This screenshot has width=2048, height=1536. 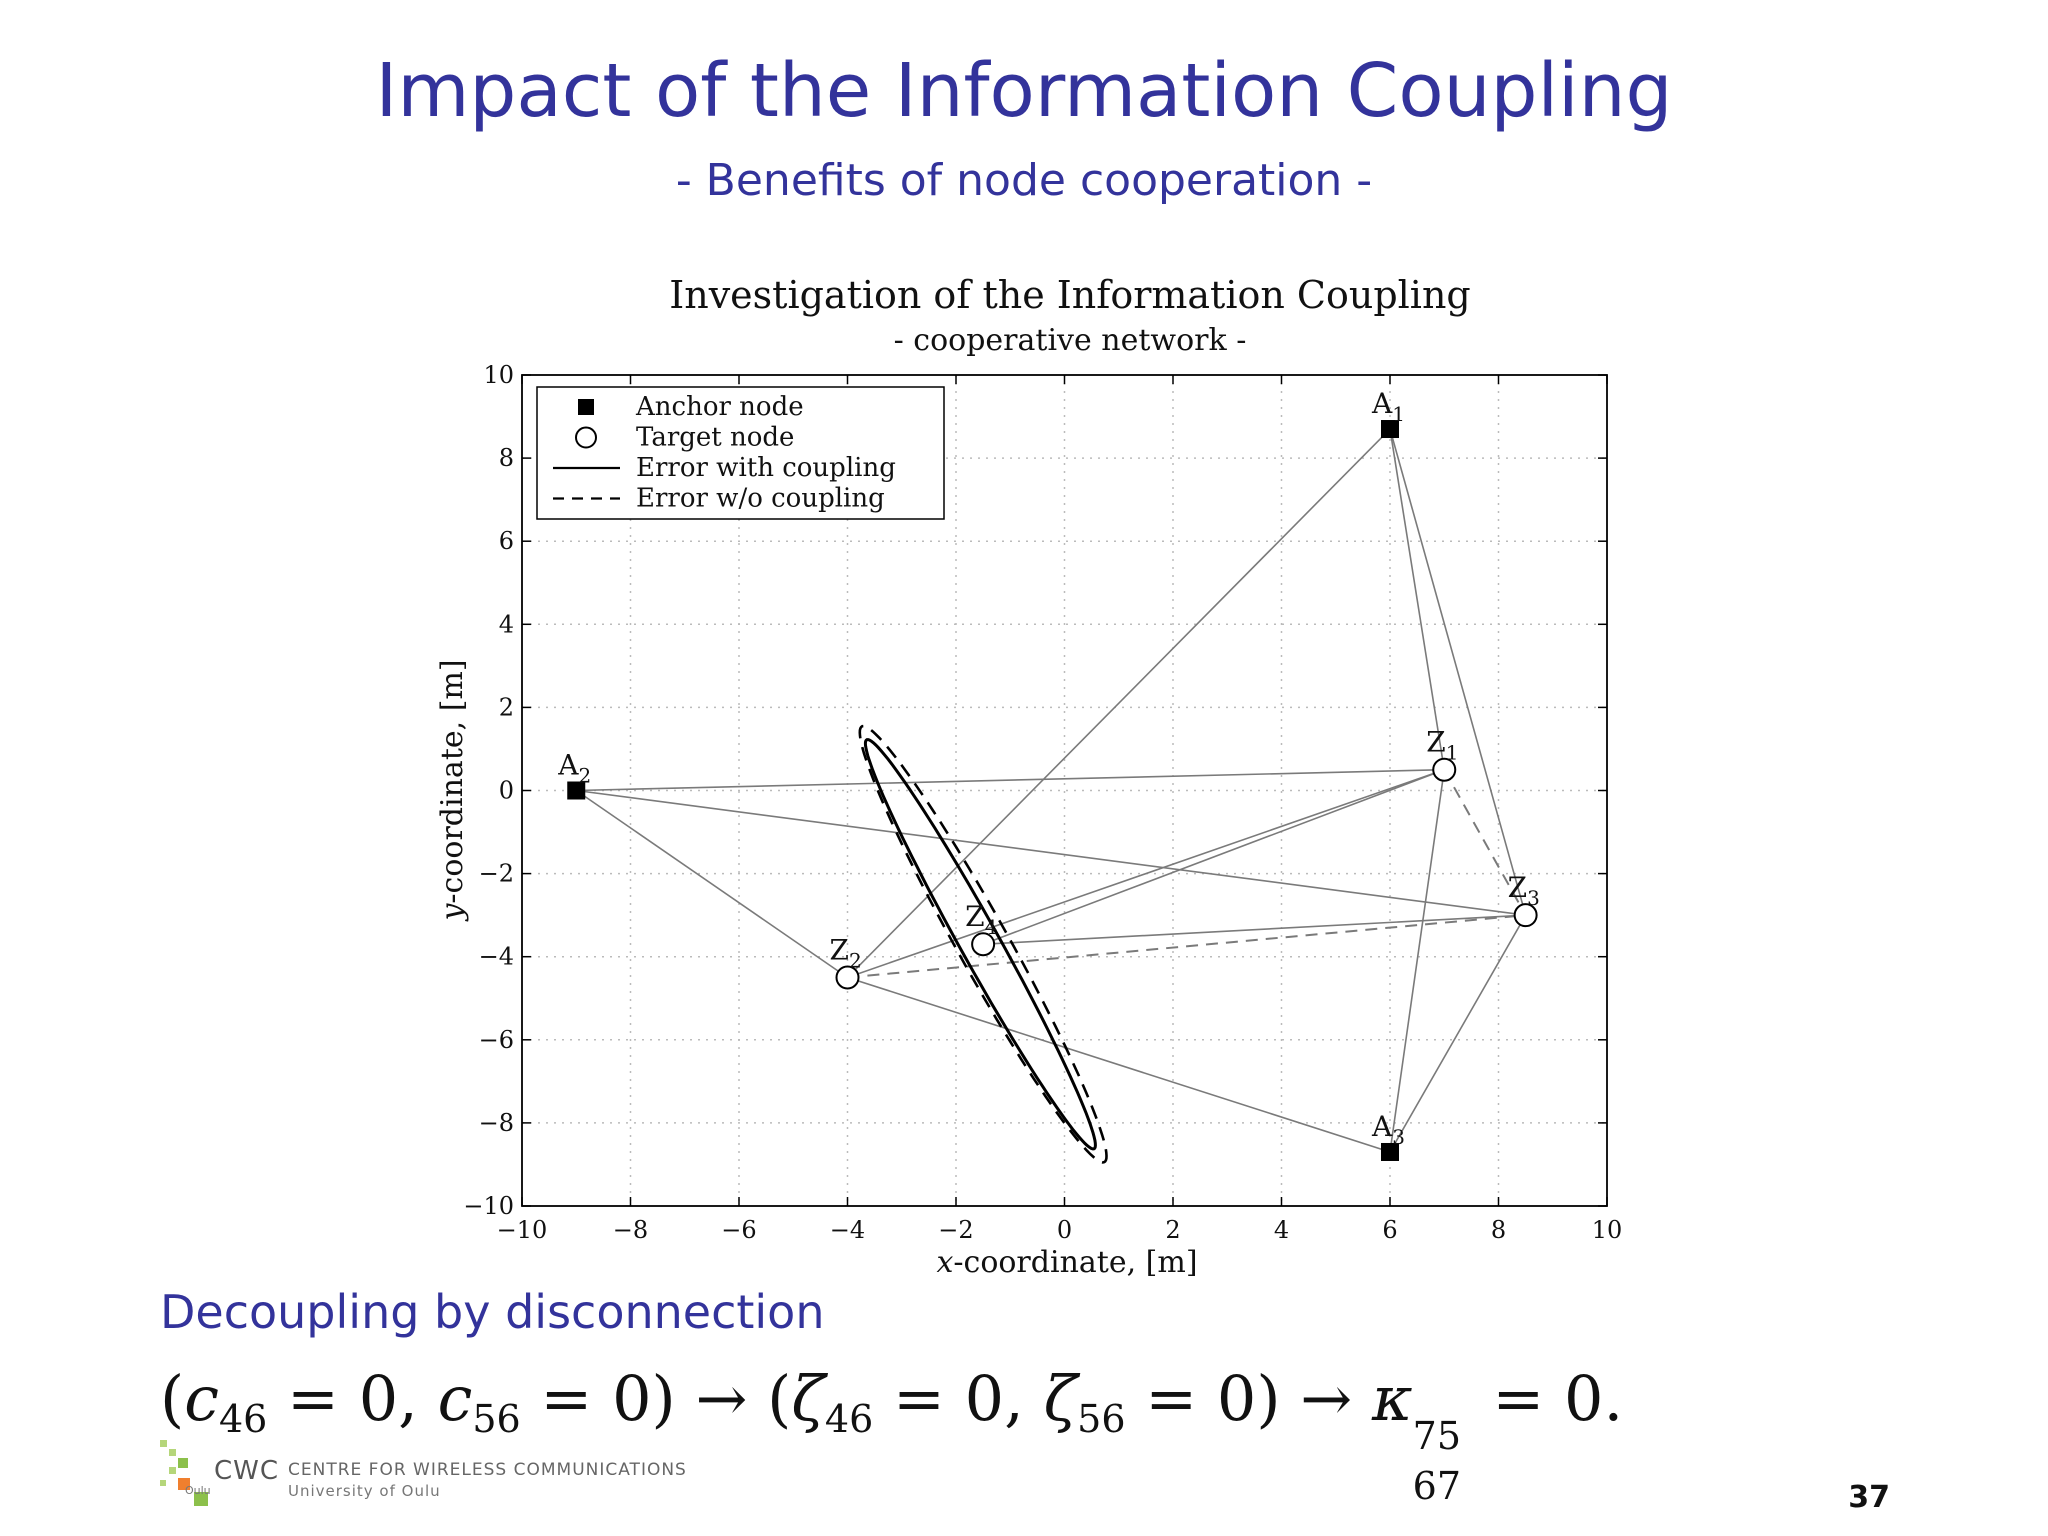 What do you see at coordinates (522, 1230) in the screenshot?
I see `x-tick-label: −10` at bounding box center [522, 1230].